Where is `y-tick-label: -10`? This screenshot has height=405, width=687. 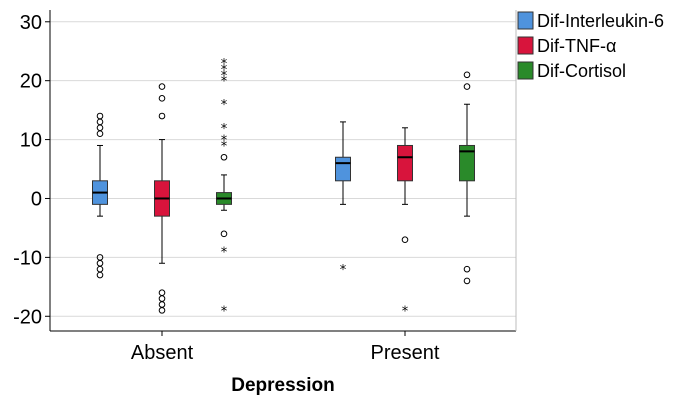 y-tick-label: -10 is located at coordinates (27, 258).